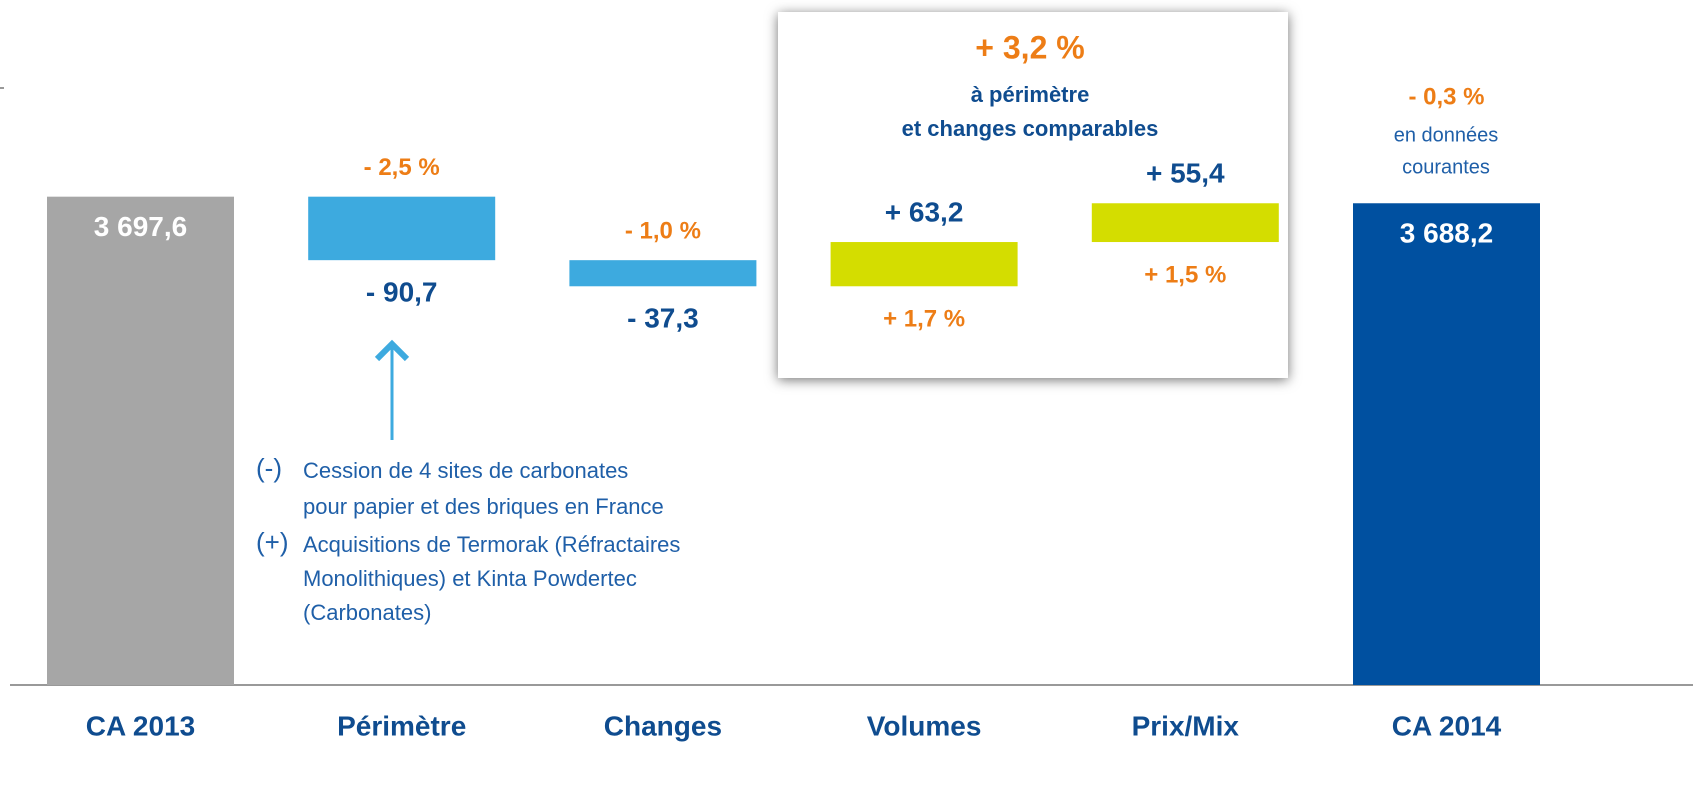 The width and height of the screenshot is (1693, 803). Describe the element at coordinates (924, 319) in the screenshot. I see `percent-label: + 1,7 %` at that location.